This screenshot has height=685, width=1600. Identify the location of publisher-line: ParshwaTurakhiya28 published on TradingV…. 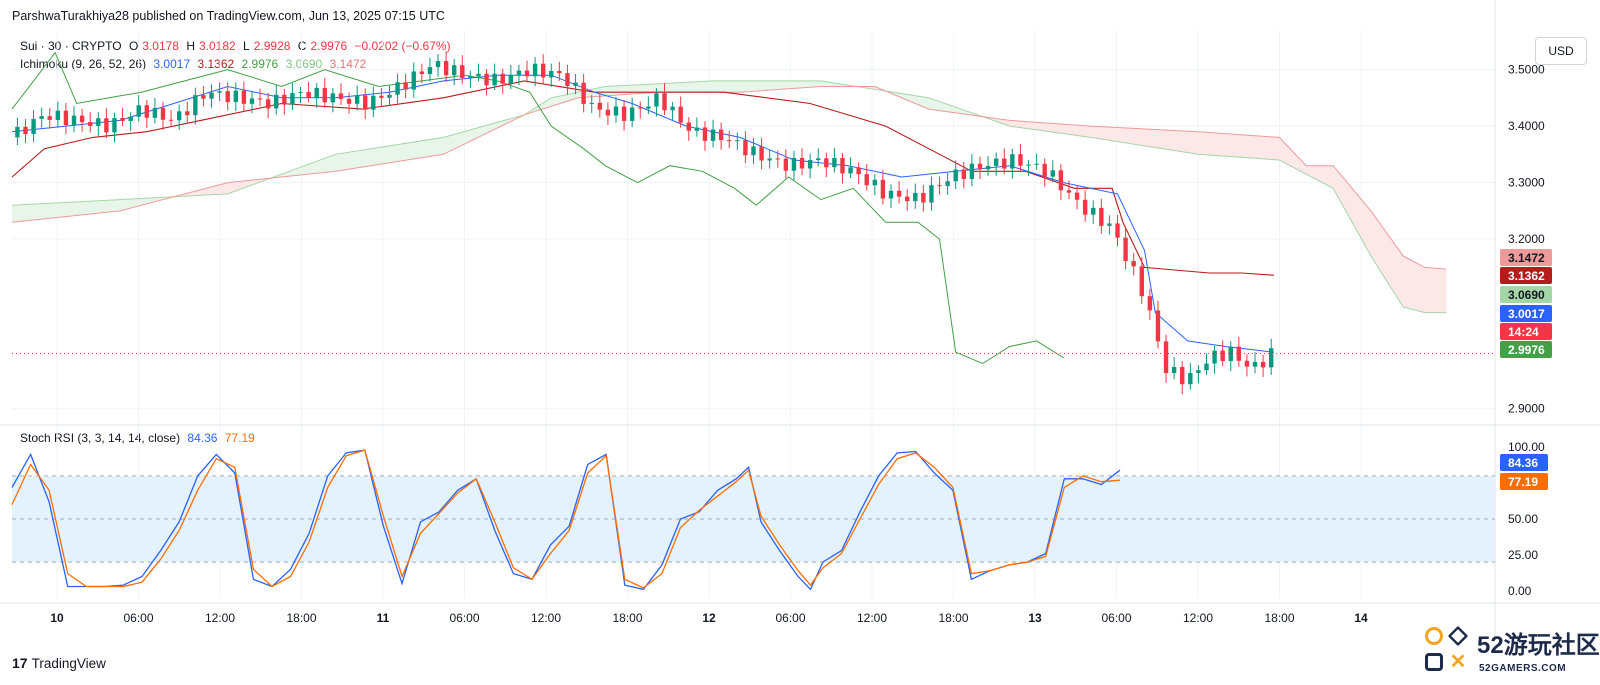
(228, 16).